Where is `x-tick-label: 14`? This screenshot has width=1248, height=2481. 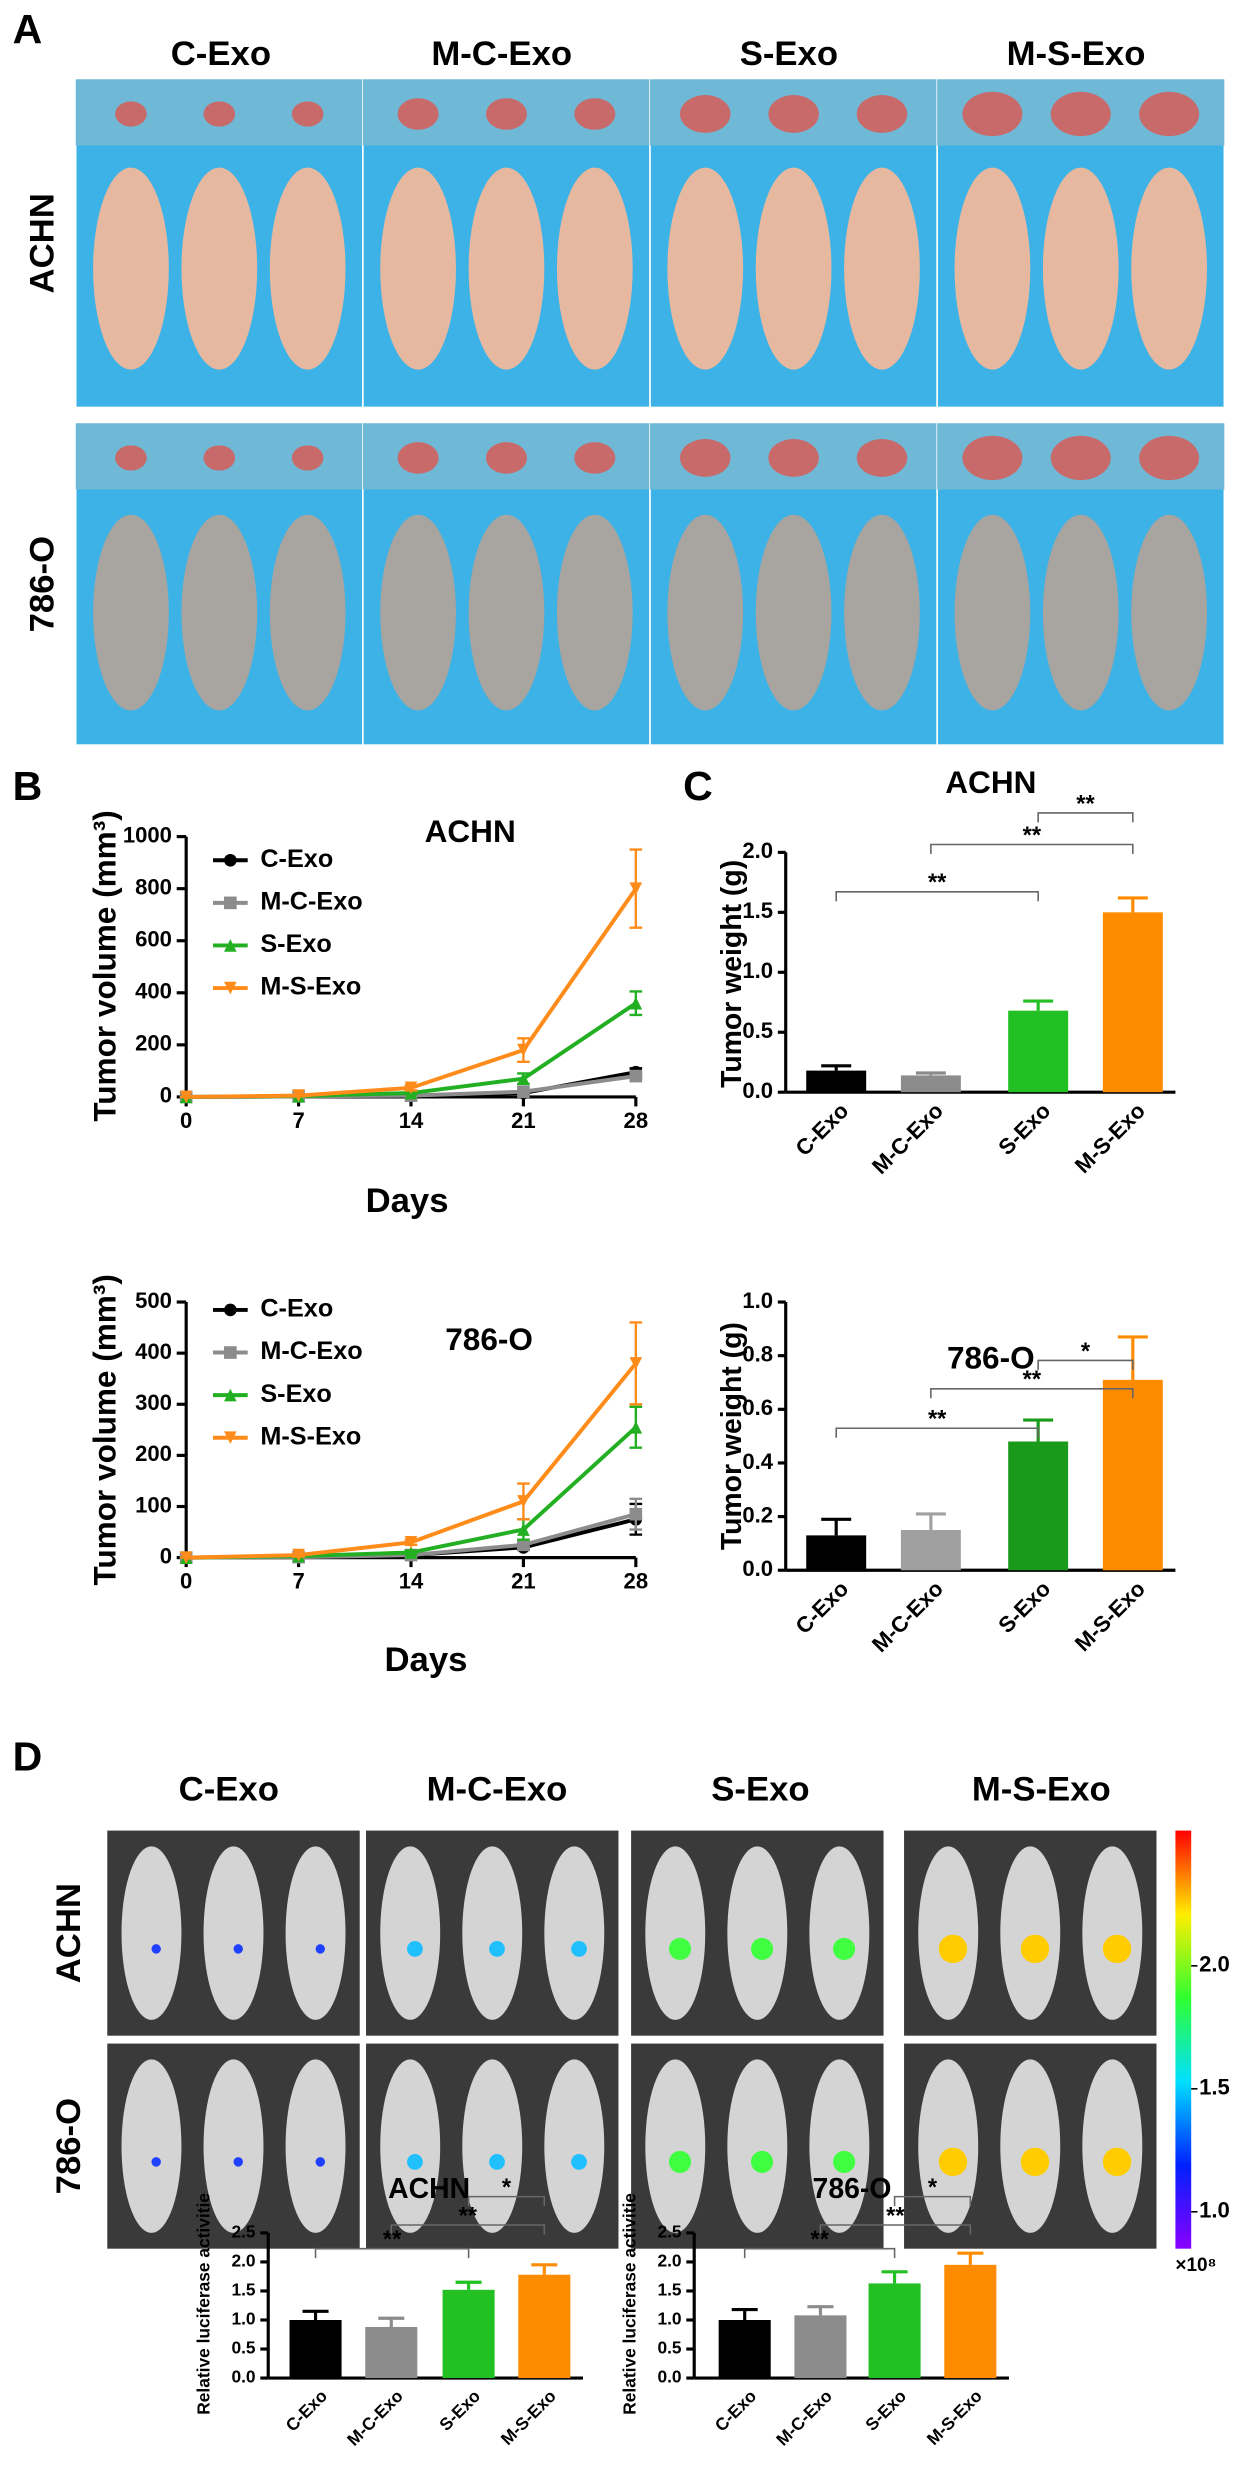 x-tick-label: 14 is located at coordinates (411, 1581).